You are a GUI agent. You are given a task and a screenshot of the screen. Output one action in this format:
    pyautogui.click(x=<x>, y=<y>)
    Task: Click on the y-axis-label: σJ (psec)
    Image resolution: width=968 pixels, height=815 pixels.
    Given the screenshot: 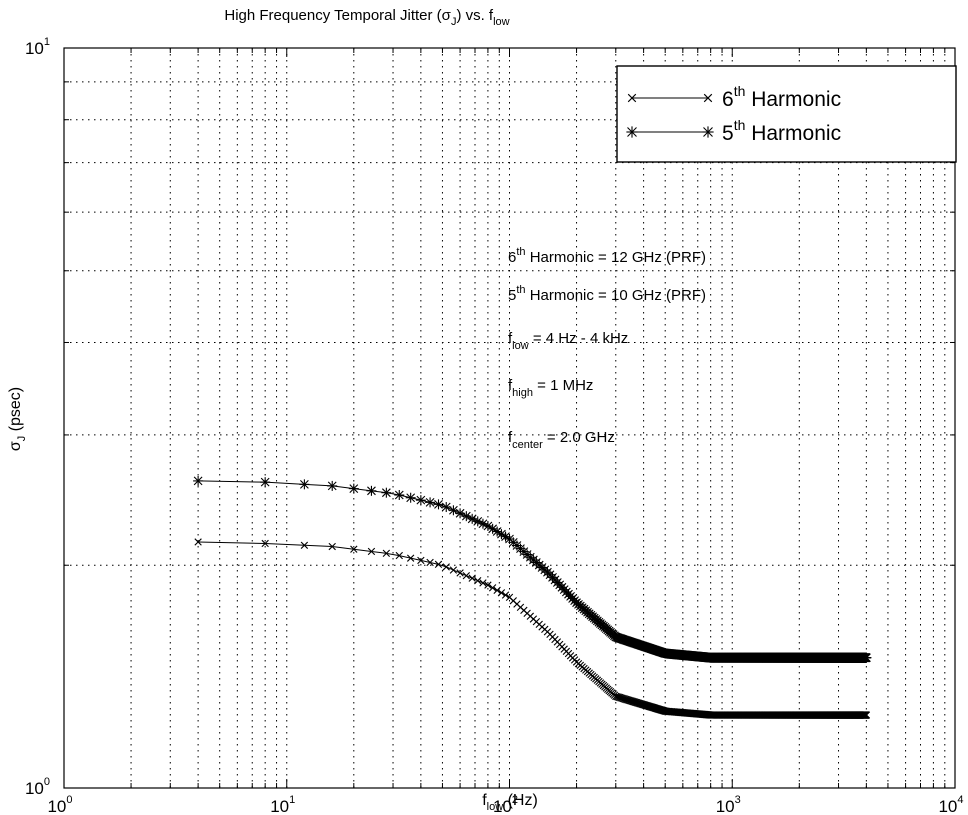 What is the action you would take?
    pyautogui.click(x=17, y=419)
    